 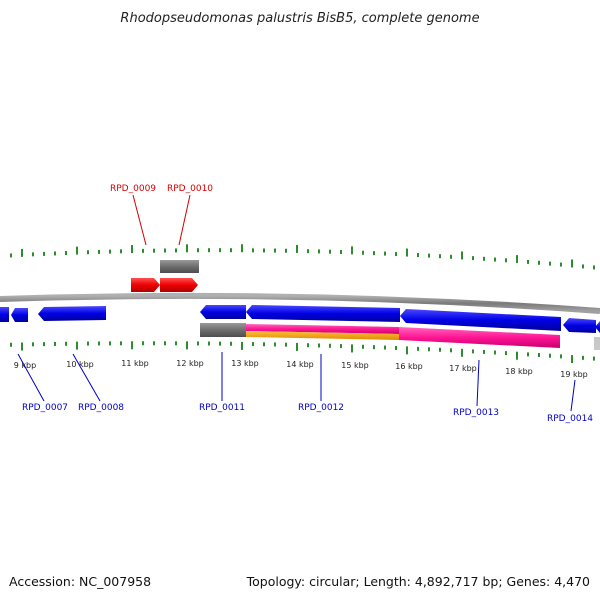 I want to click on scale-label-17kbp: 17 kbp, so click(x=463, y=368).